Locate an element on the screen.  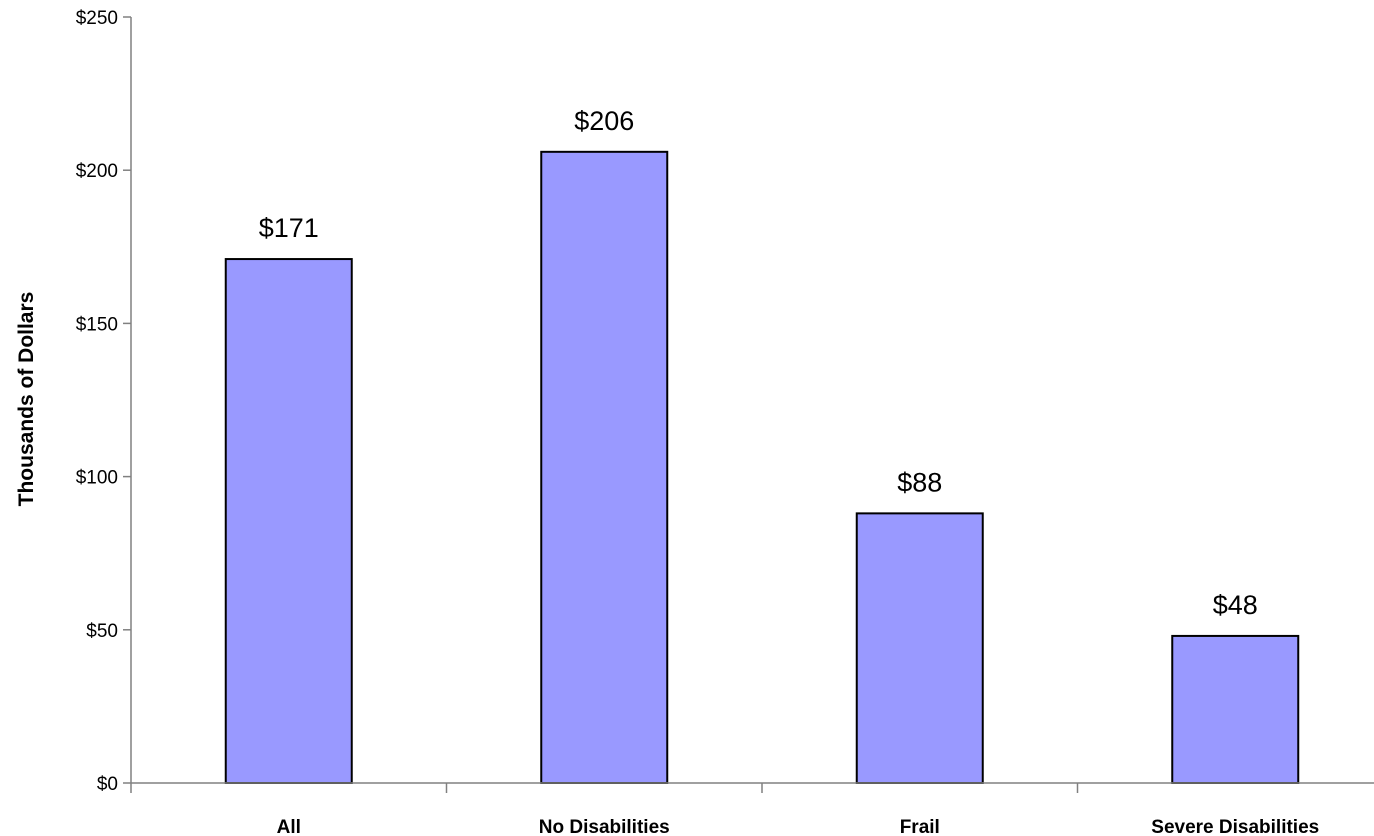
x-category-label: Severe Disabilities is located at coordinates (1235, 826).